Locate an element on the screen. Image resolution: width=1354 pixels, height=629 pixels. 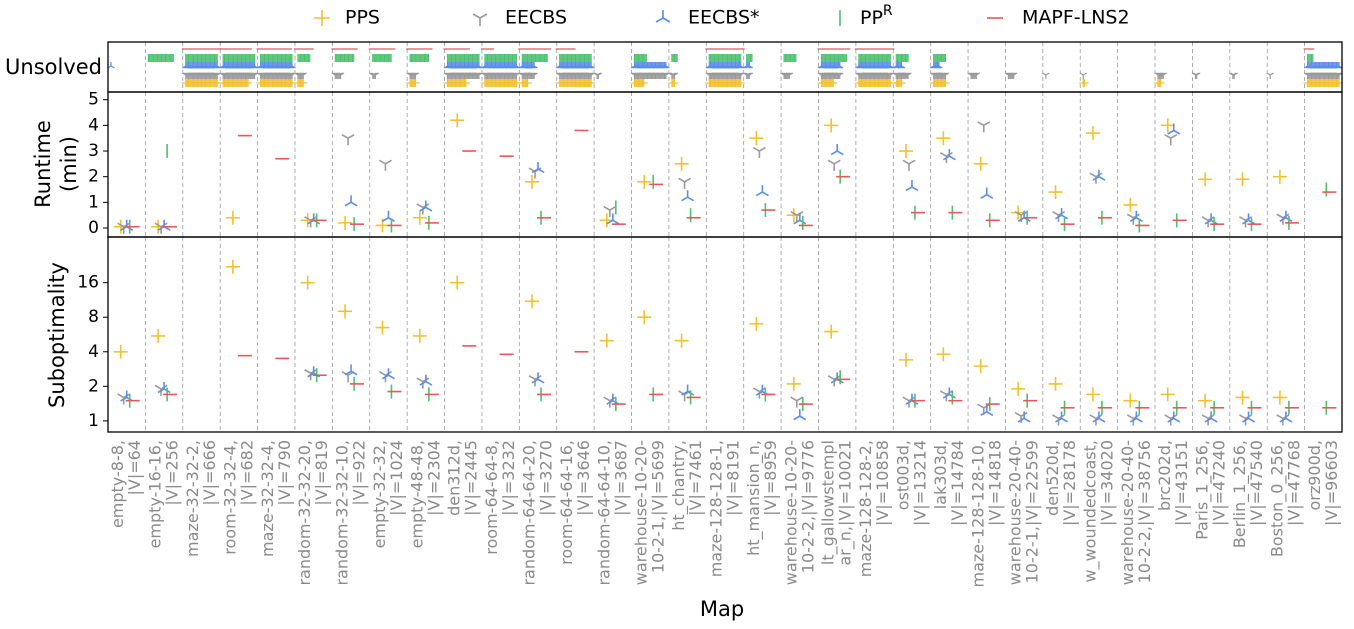
legend-superscript: R is located at coordinates (888, 11).